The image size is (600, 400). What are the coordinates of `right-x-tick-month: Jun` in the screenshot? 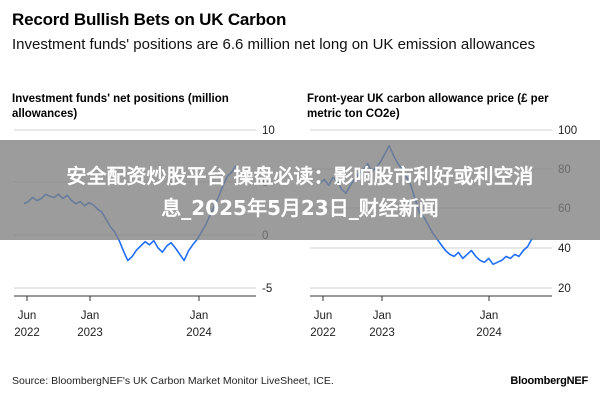 It's located at (323, 316).